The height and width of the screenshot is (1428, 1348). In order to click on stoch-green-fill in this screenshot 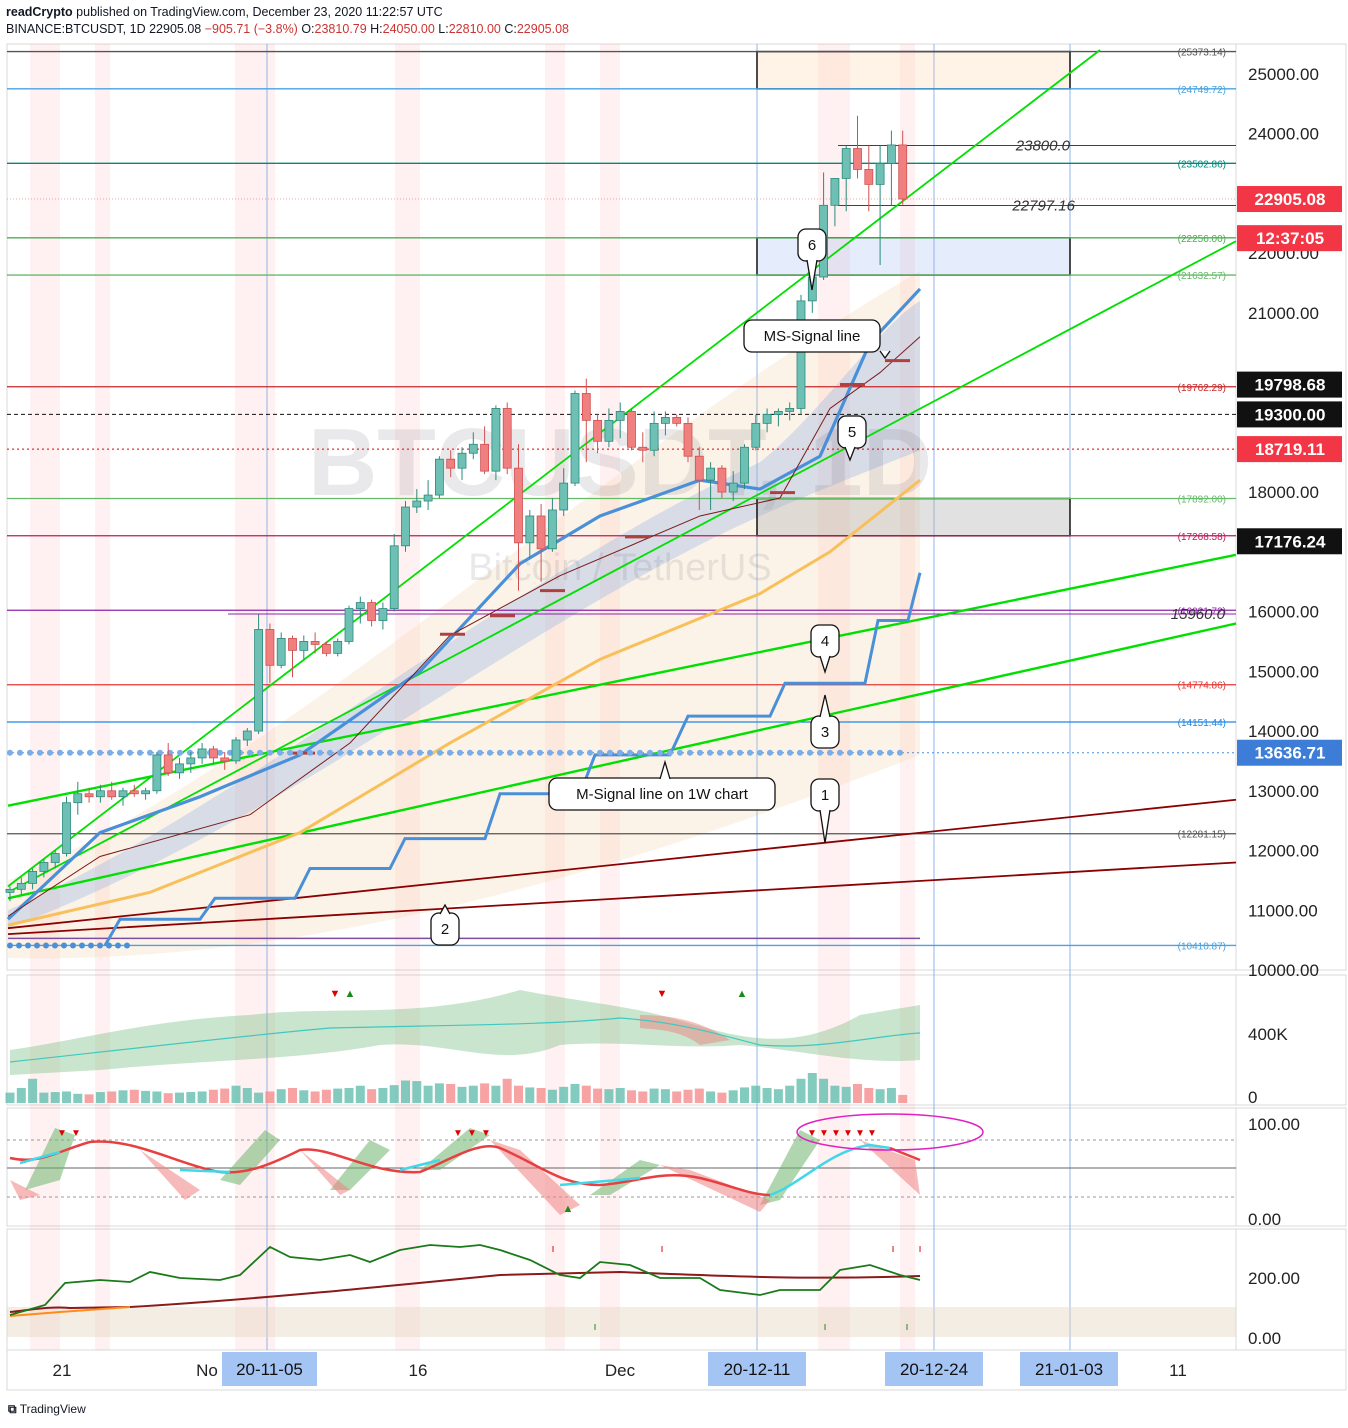, I will do `click(422, 1166)`.